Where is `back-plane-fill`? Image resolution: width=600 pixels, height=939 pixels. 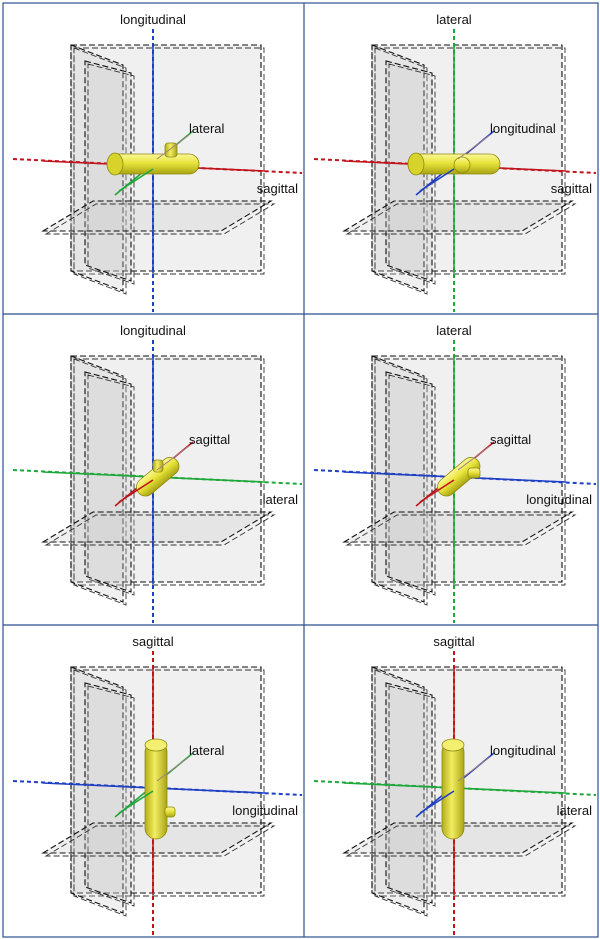
back-plane-fill is located at coordinates (467, 780).